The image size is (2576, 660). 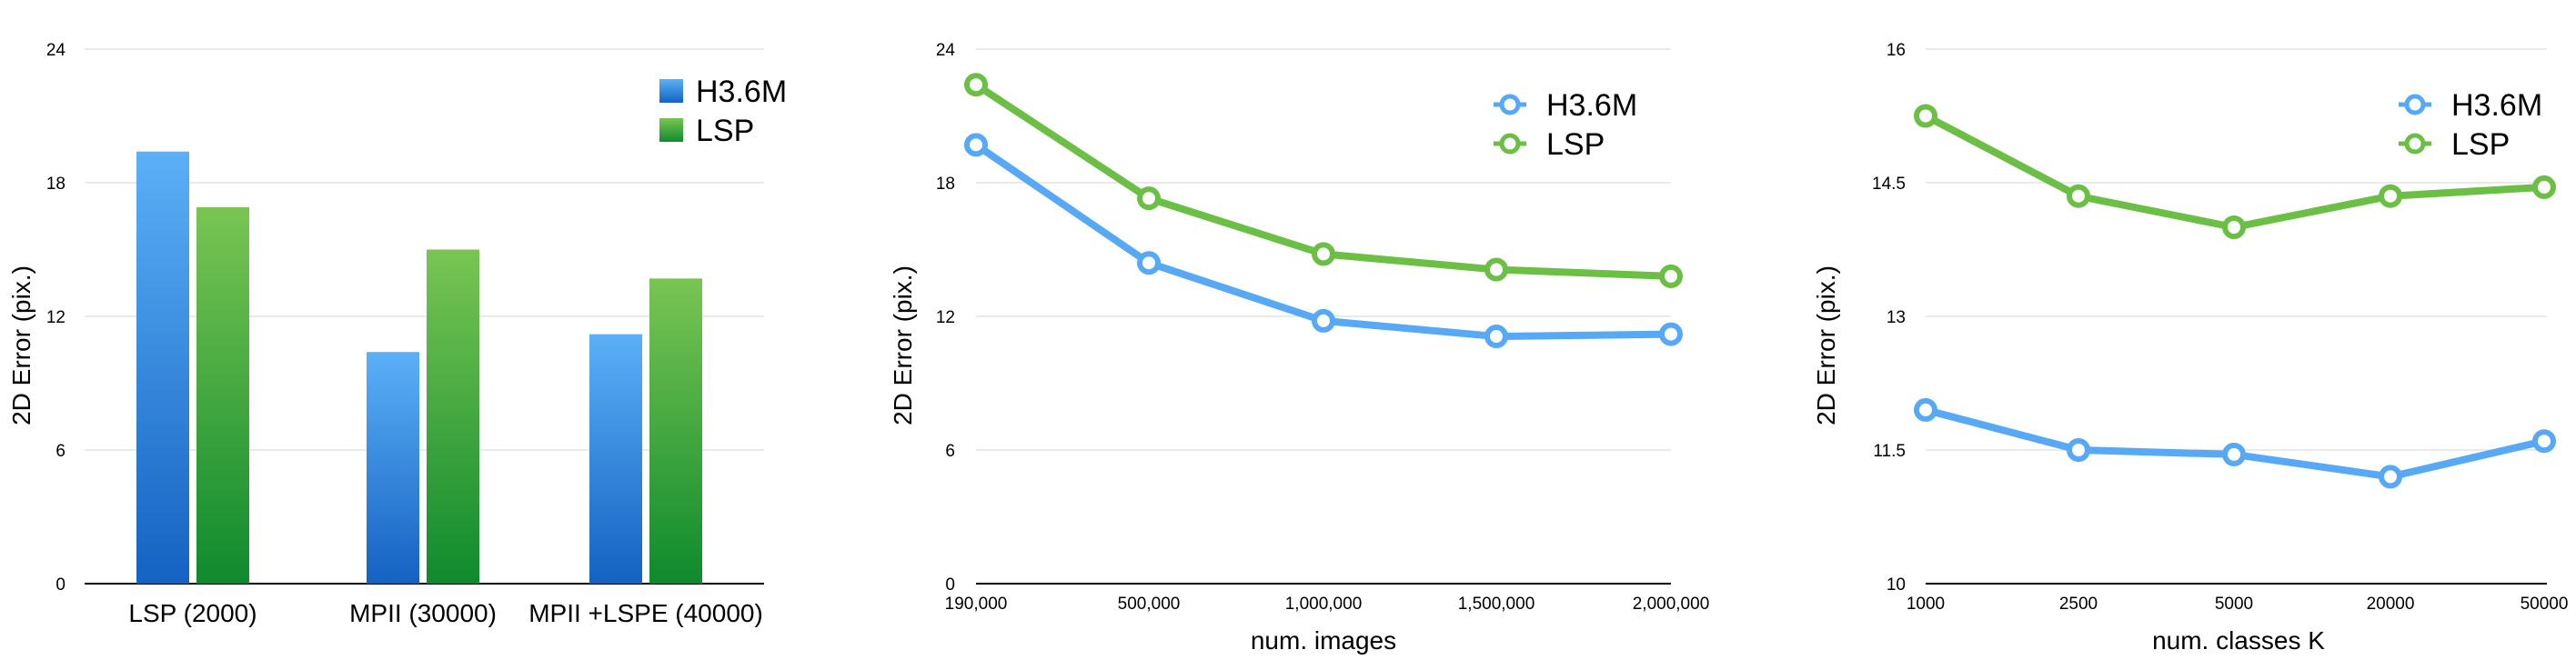 I want to click on x-tick-label: 1,500,000, so click(x=1496, y=604).